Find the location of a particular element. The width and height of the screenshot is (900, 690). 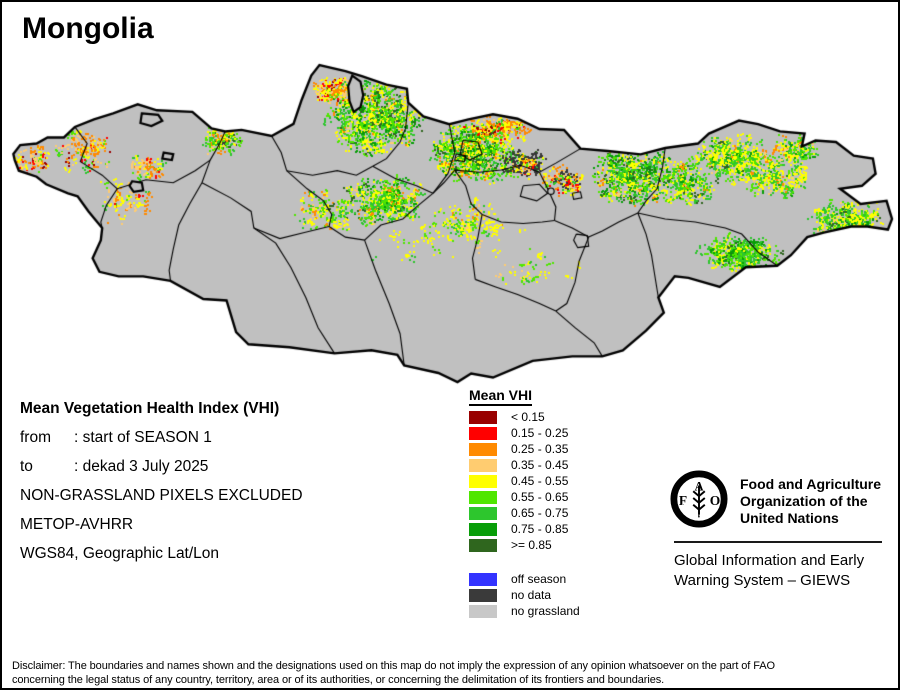

legend-label: 0.35 - 0.45 is located at coordinates (540, 465).